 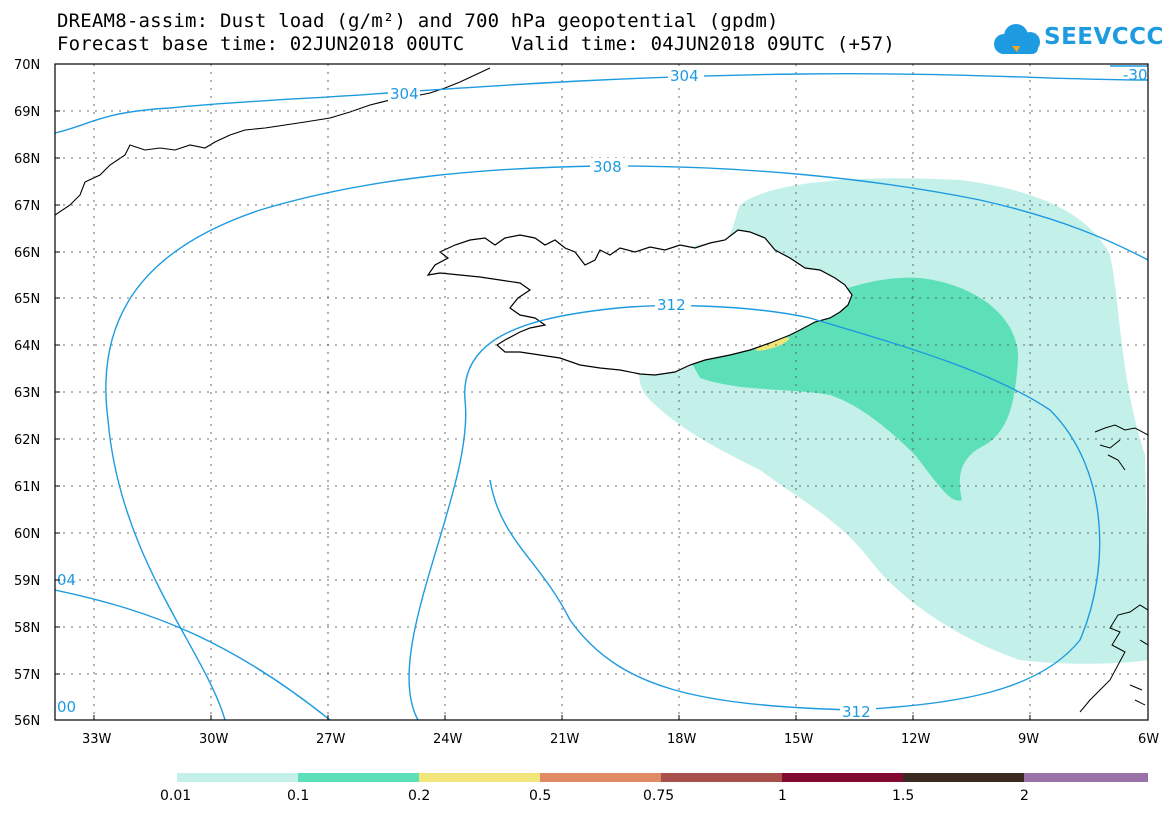 What do you see at coordinates (66, 707) in the screenshot?
I see `contour-label-00: 00` at bounding box center [66, 707].